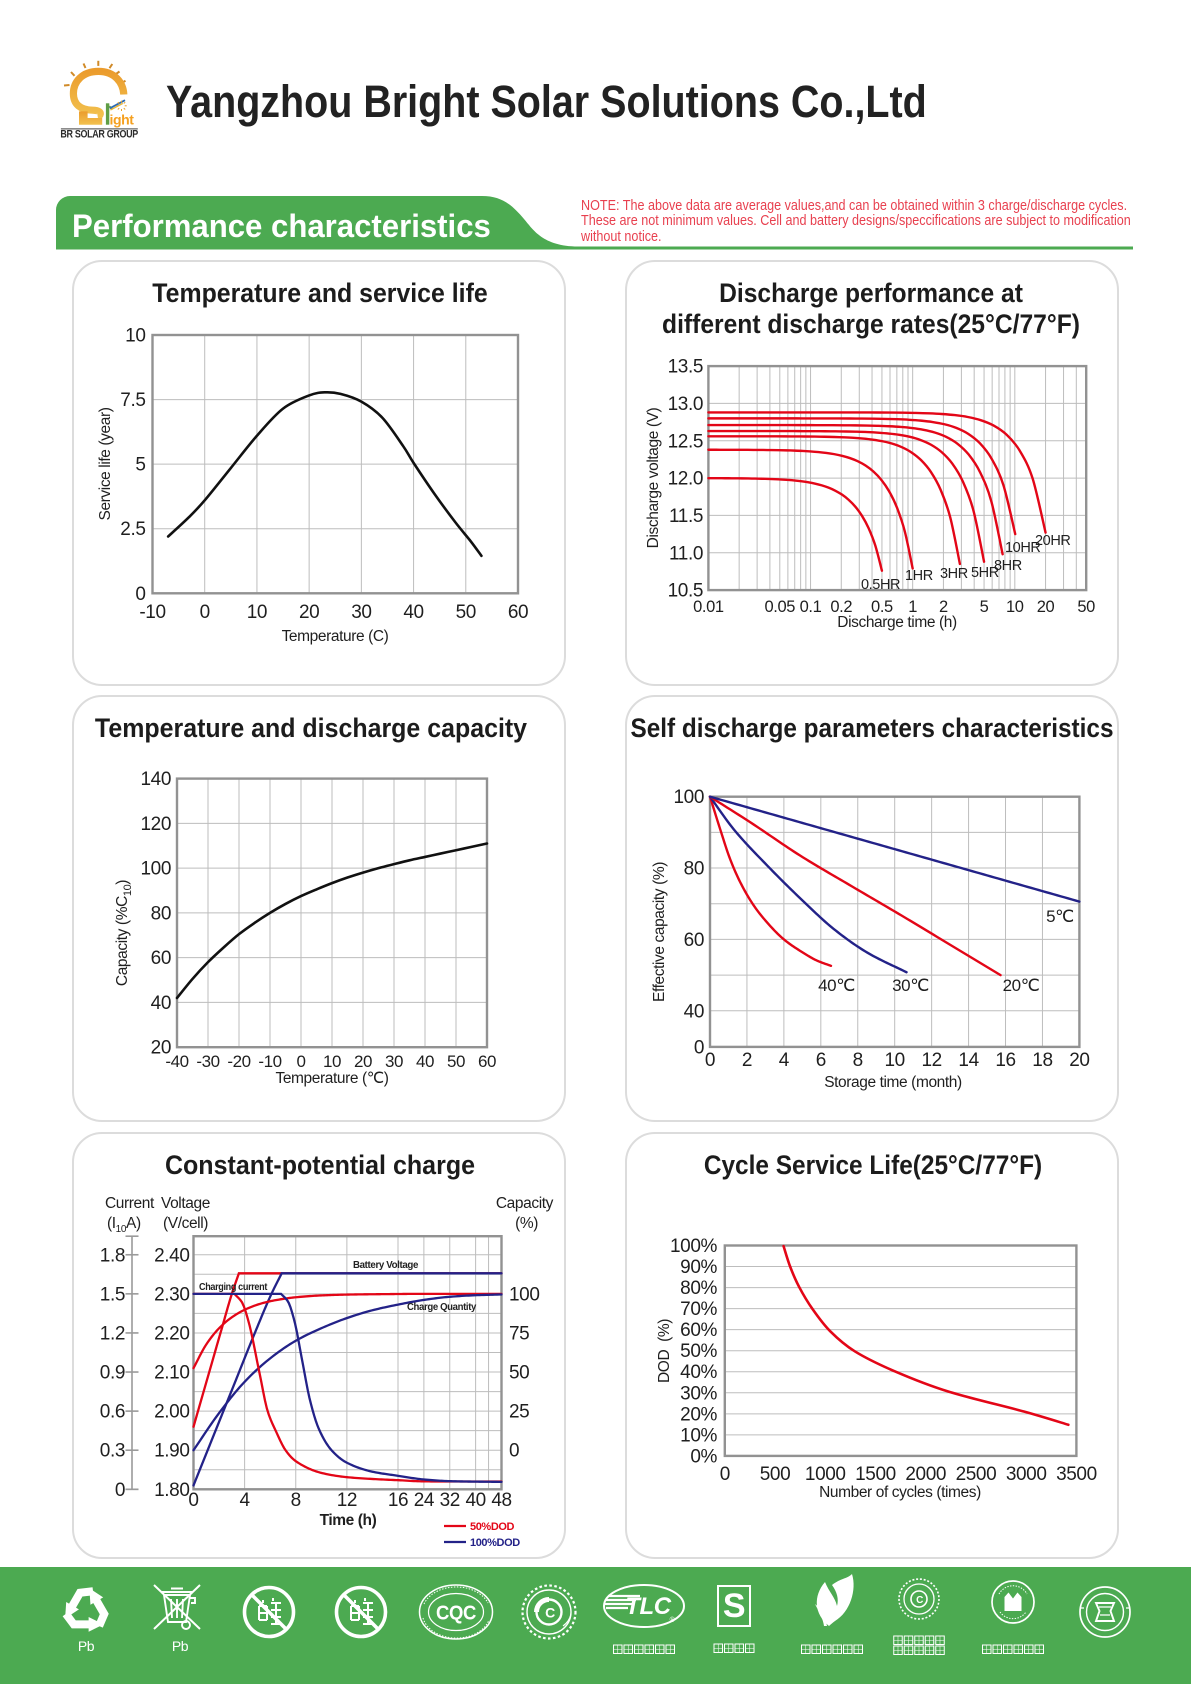 This screenshot has width=1191, height=1684. Describe the element at coordinates (207, 1061) in the screenshot. I see `svg-text: -30` at that location.